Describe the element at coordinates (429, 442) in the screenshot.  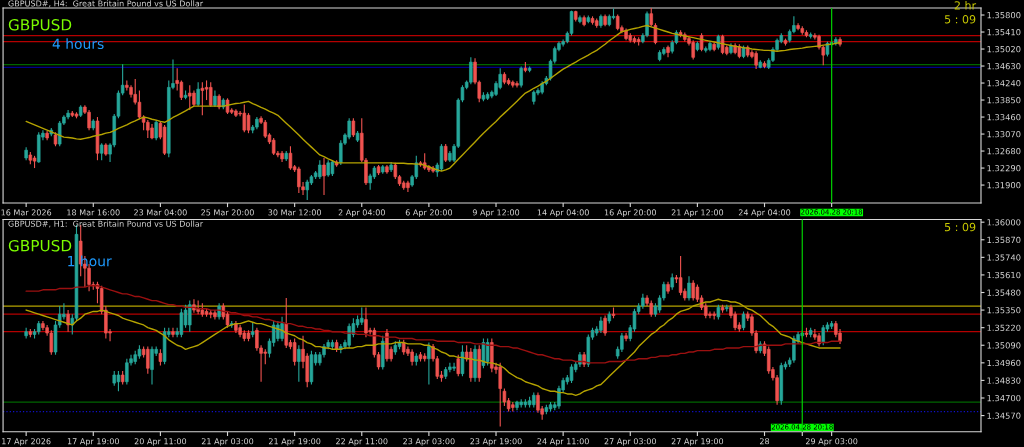
I see `x-tick-label: 23 Apr 03:00` at that location.